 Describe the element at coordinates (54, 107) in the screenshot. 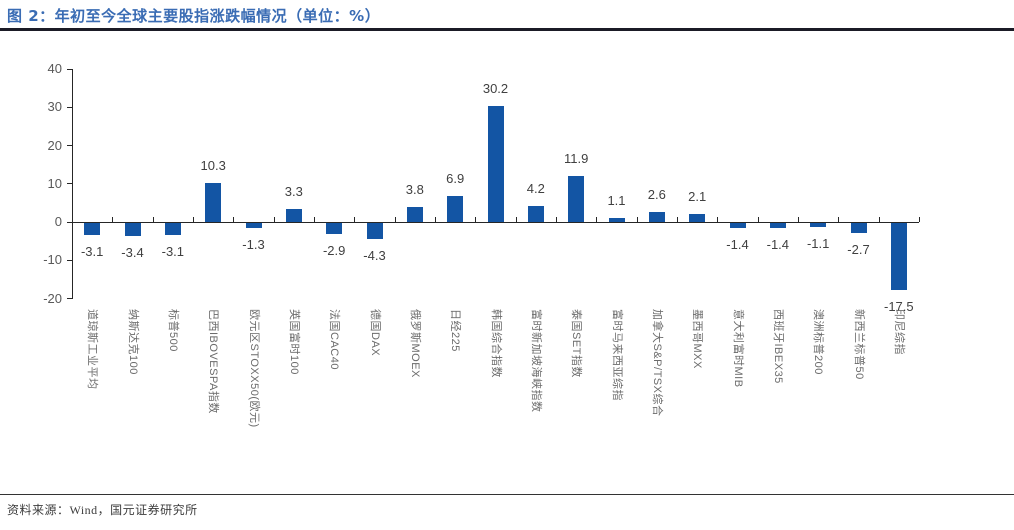

I see `y-axis-tick-label: 30` at that location.